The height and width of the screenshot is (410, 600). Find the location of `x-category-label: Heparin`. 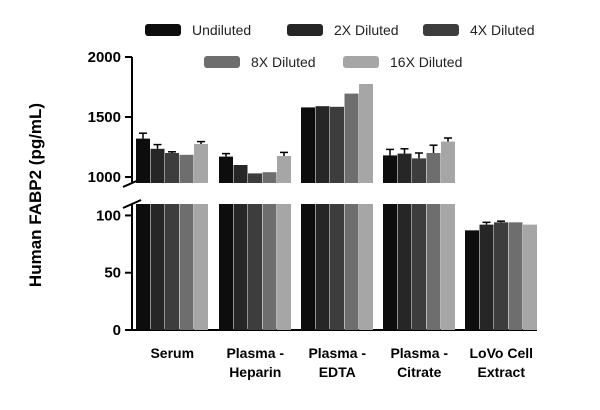

x-category-label: Heparin is located at coordinates (255, 372).